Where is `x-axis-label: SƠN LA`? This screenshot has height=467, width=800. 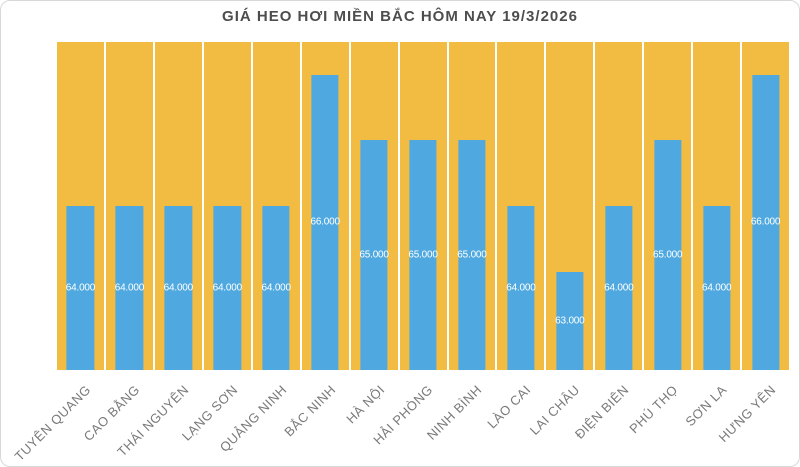
x-axis-label: SƠN LA is located at coordinates (706, 406).